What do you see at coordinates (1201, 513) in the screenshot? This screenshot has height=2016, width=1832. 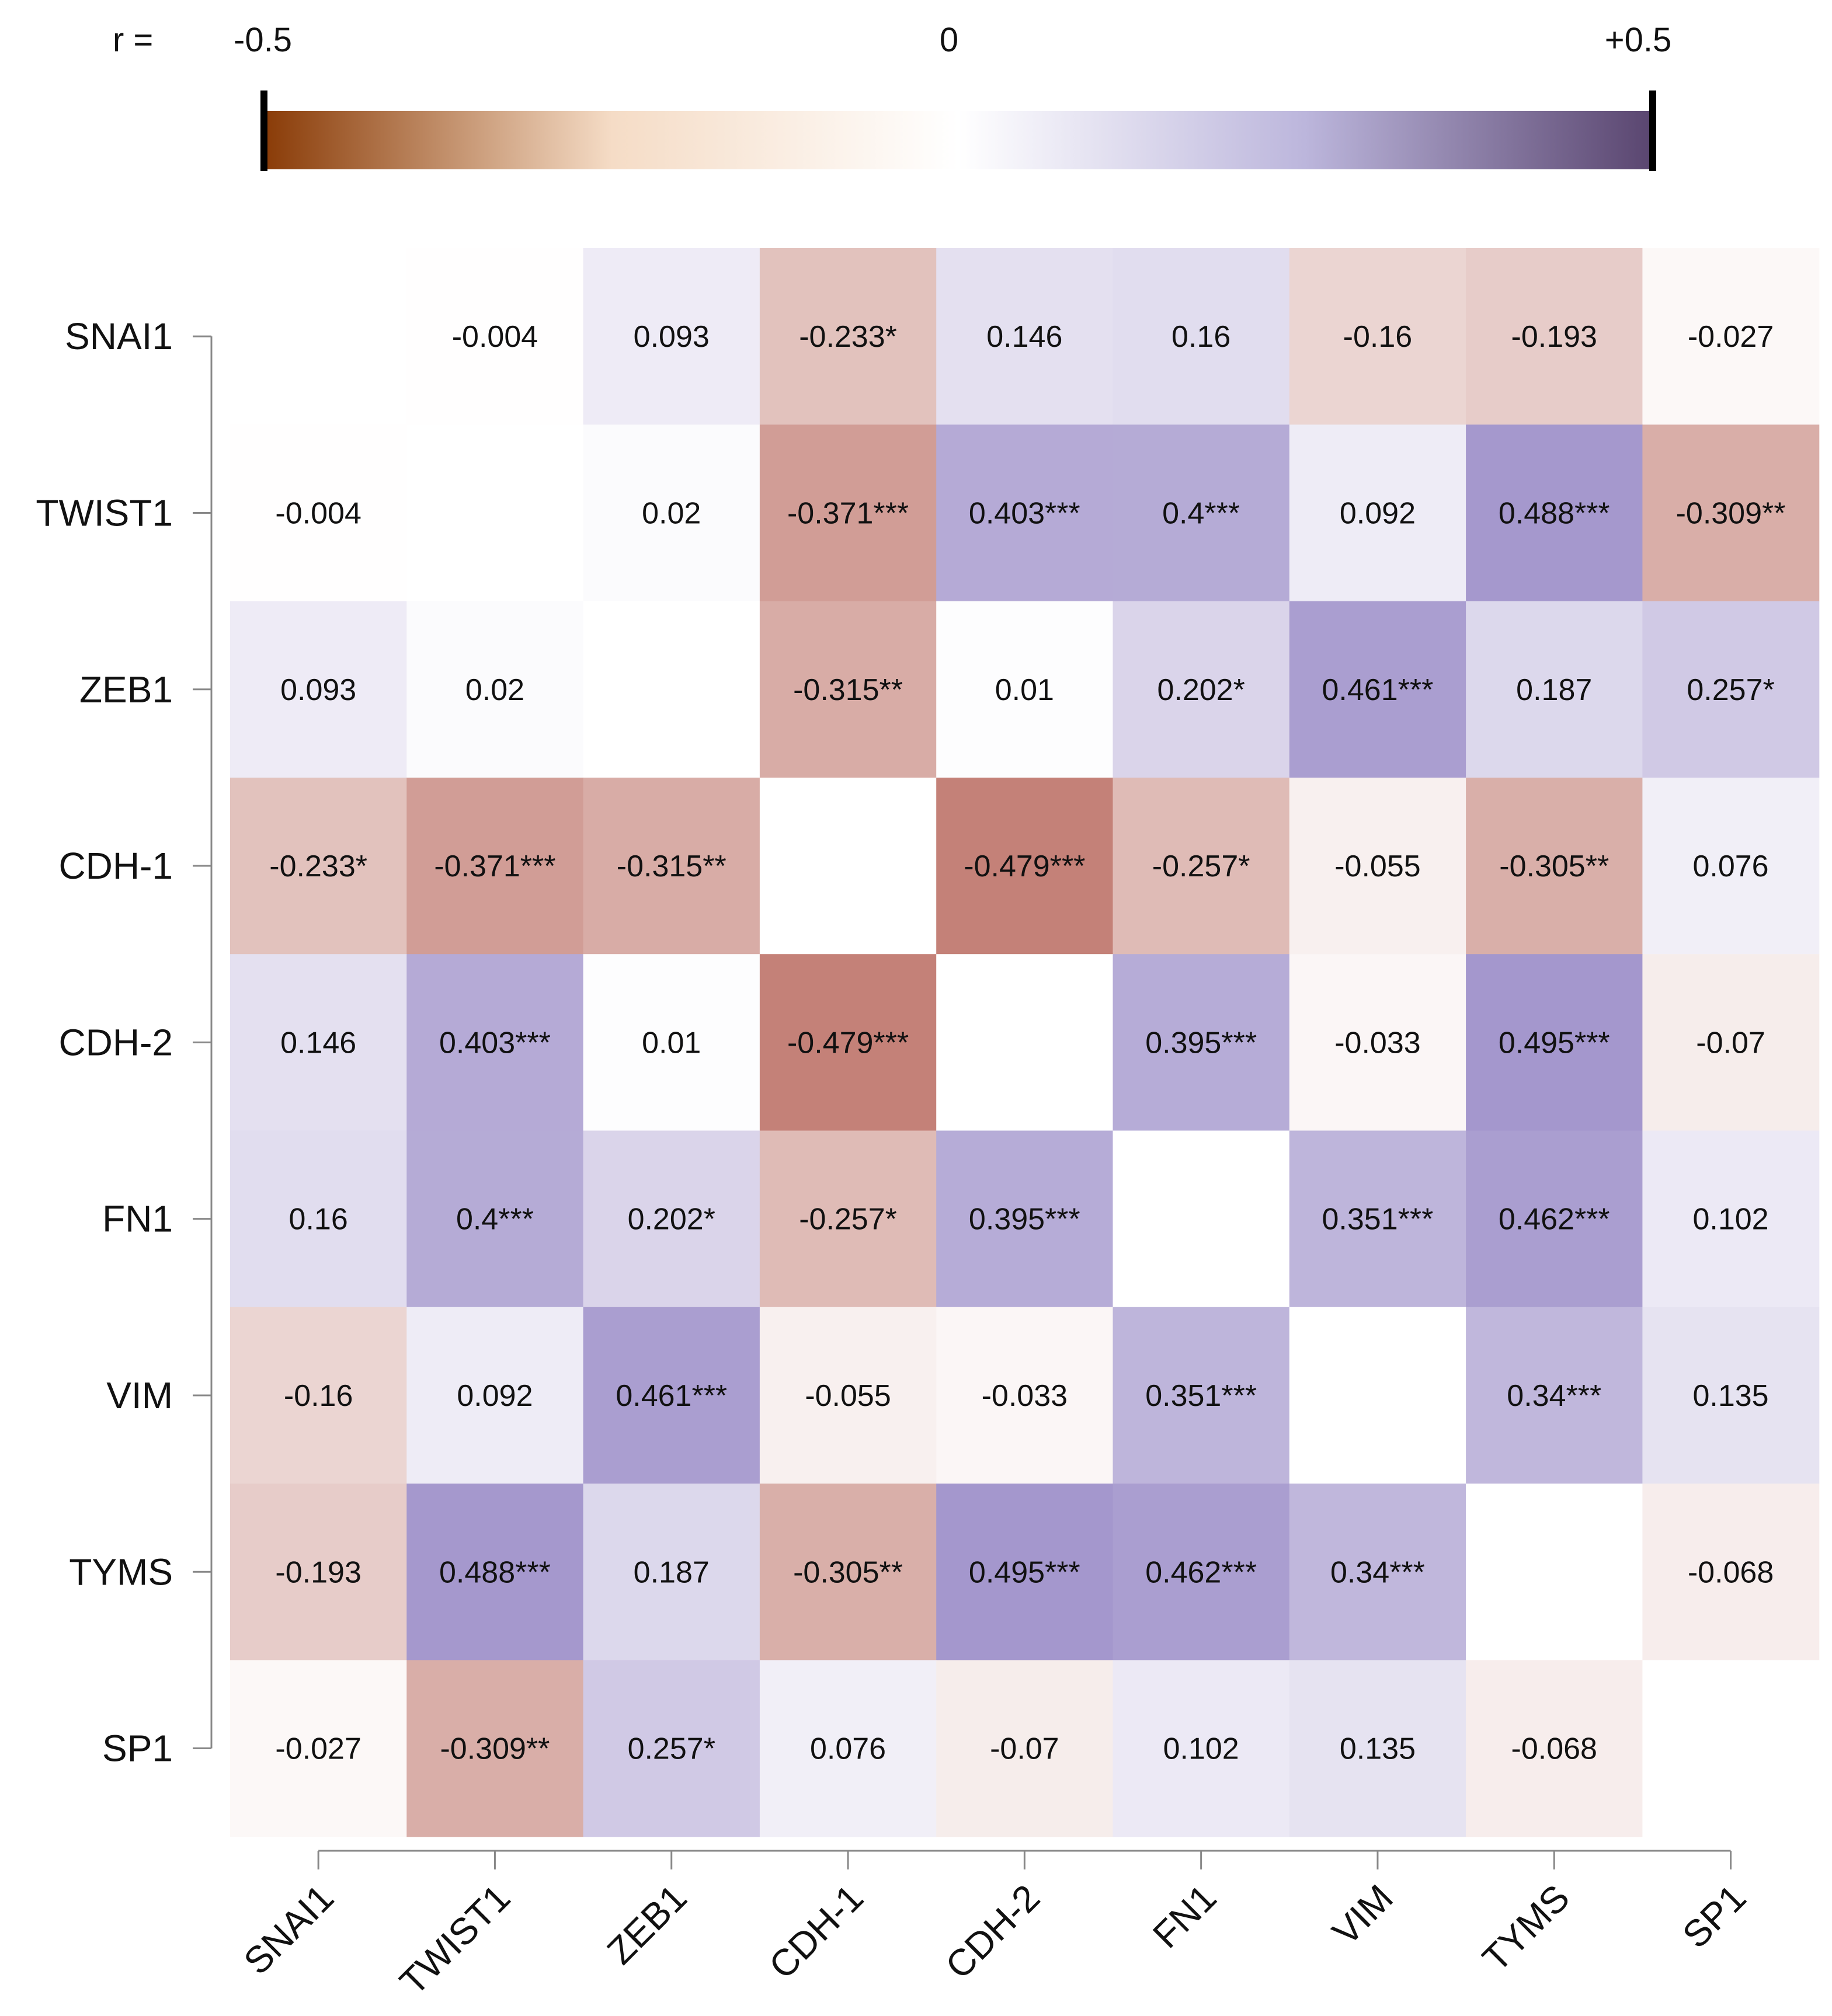 I see `cell-value-label: 0.4***` at bounding box center [1201, 513].